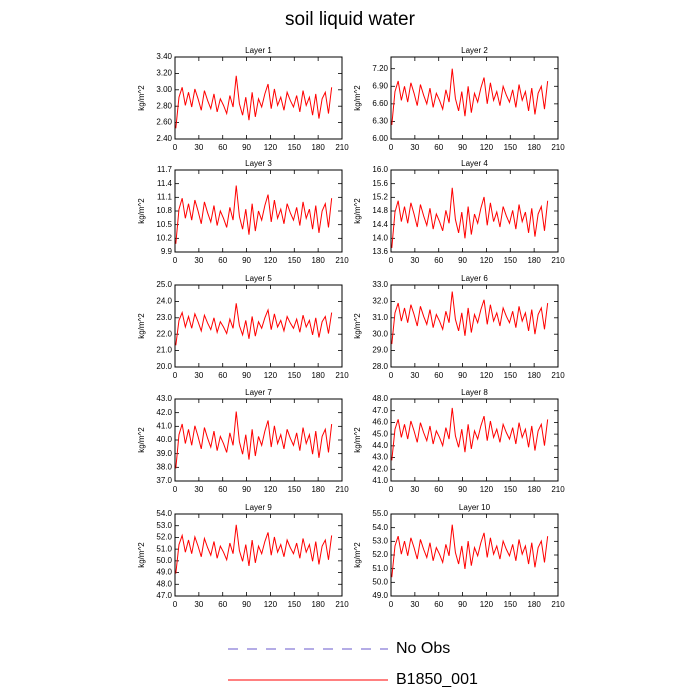 This screenshot has height=700, width=700. What do you see at coordinates (167, 251) in the screenshot?
I see `y-tick-label: 9.9` at bounding box center [167, 251].